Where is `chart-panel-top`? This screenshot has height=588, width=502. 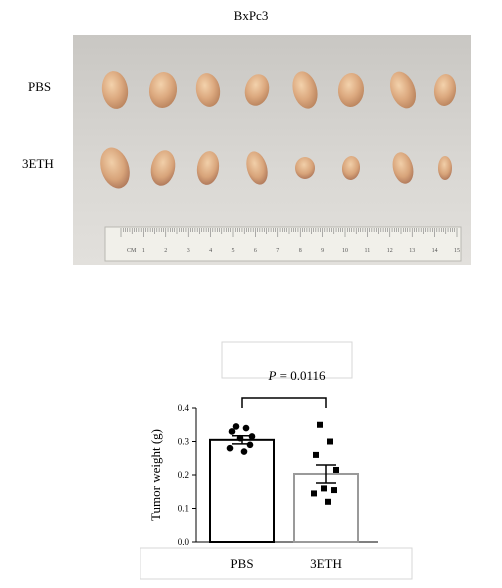 chart-panel-top is located at coordinates (287, 360).